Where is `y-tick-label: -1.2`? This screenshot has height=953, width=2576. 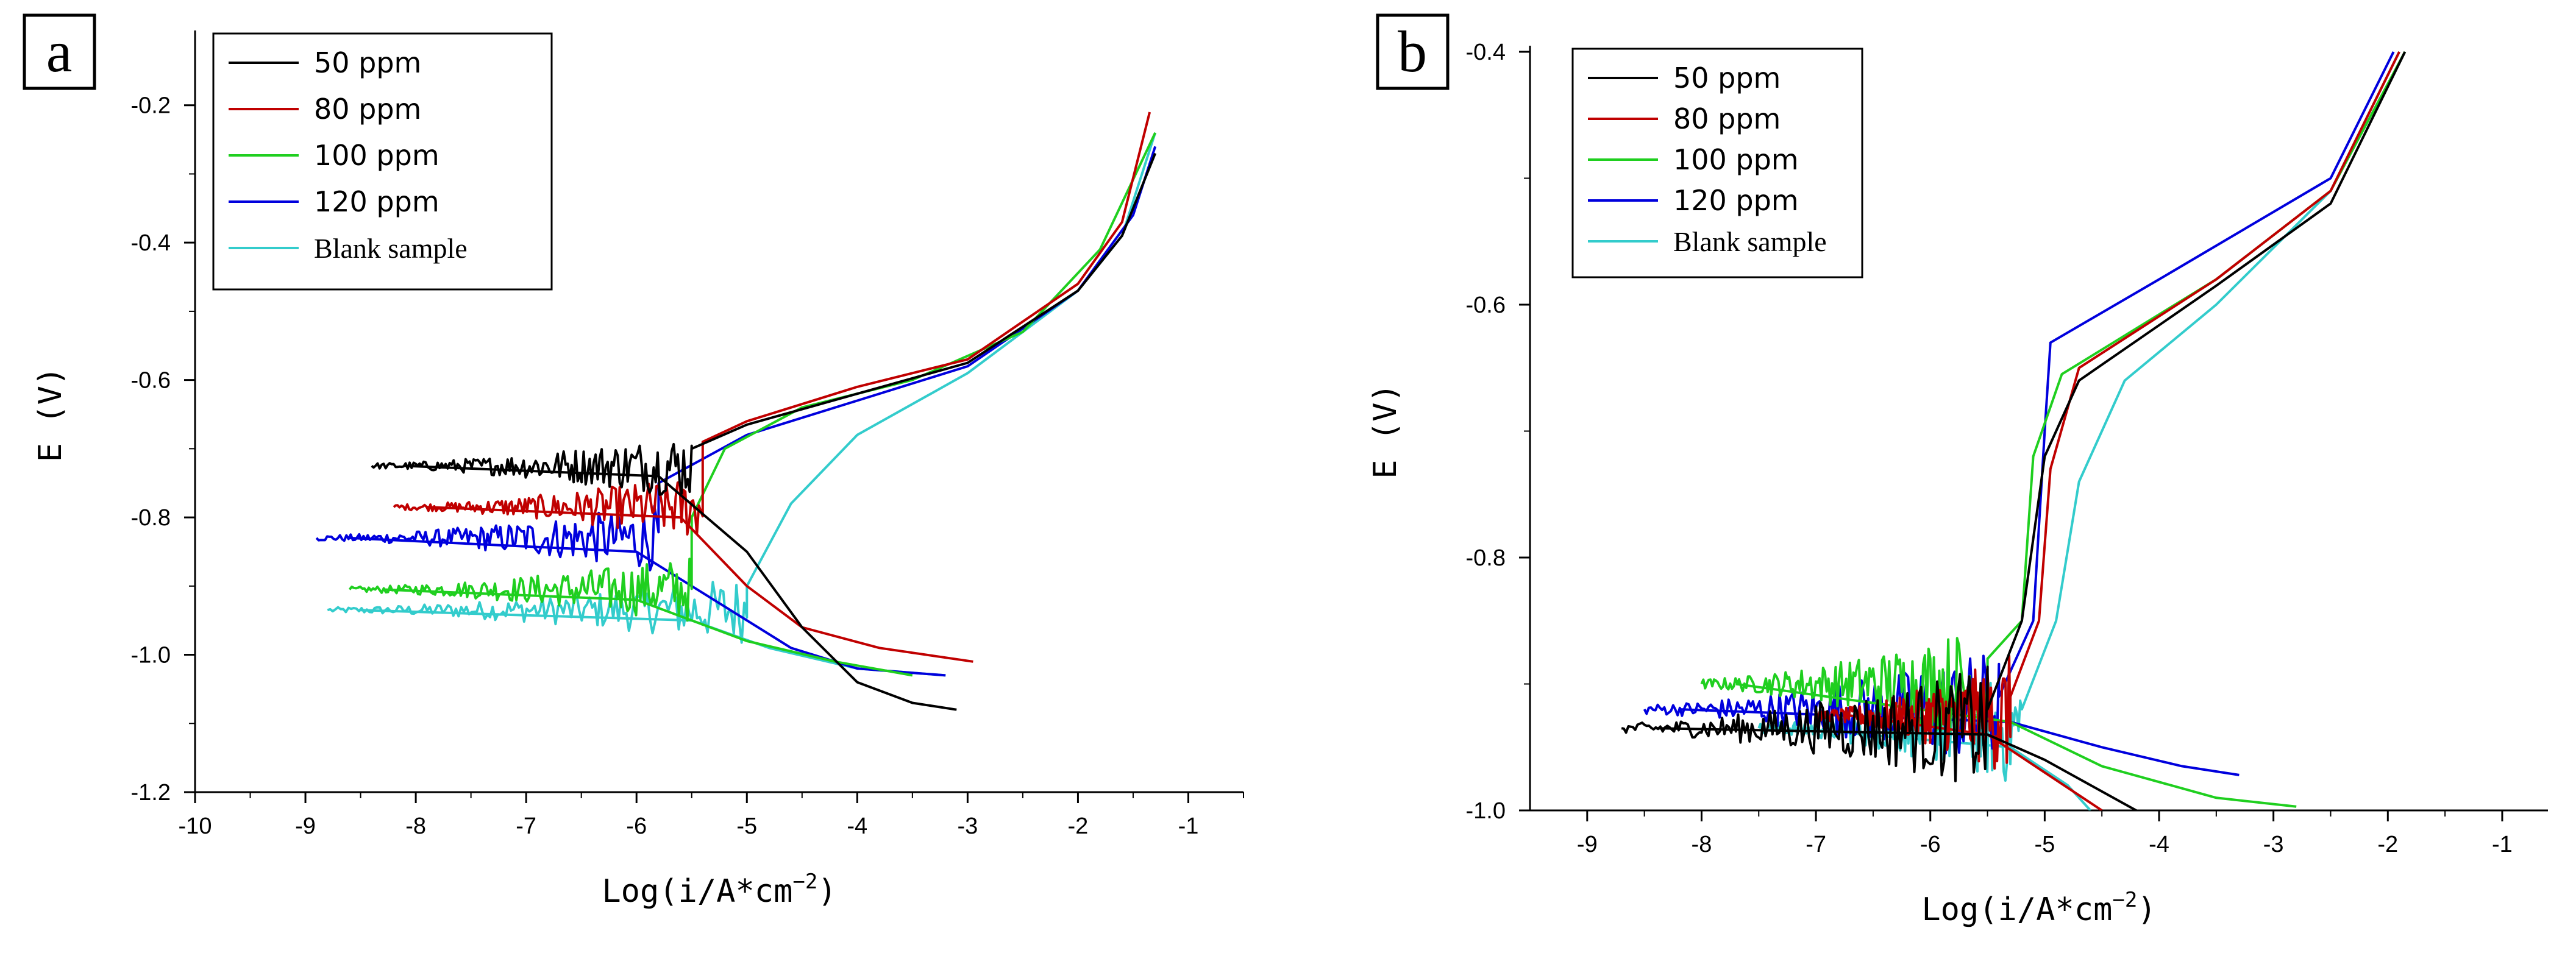 y-tick-label: -1.2 is located at coordinates (151, 793).